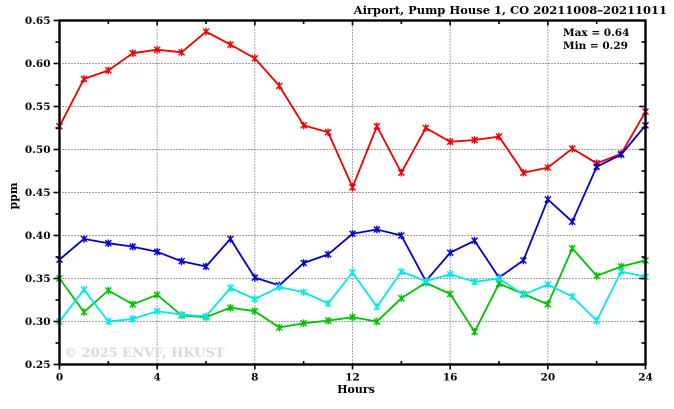 This screenshot has width=674, height=409. What do you see at coordinates (38, 107) in the screenshot?
I see `y-tick-label: 0.55` at bounding box center [38, 107].